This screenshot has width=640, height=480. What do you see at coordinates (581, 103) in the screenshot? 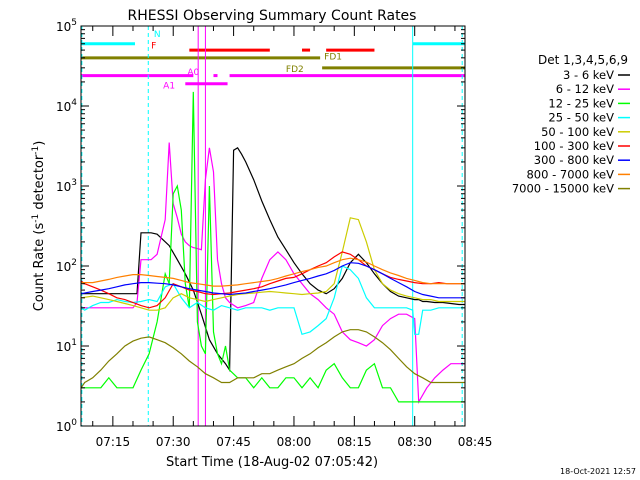
I see `legend-entry-2: 12 - 25 keV` at bounding box center [581, 103].